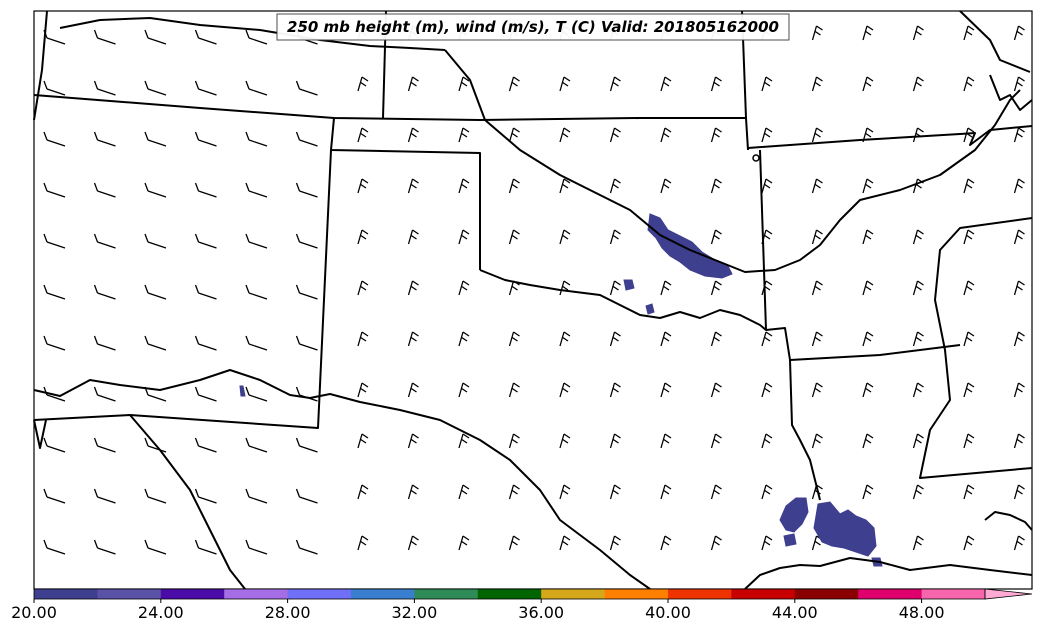 This screenshot has width=1041, height=633. What do you see at coordinates (1008, 521) in the screenshot?
I see `coast-islands` at bounding box center [1008, 521].